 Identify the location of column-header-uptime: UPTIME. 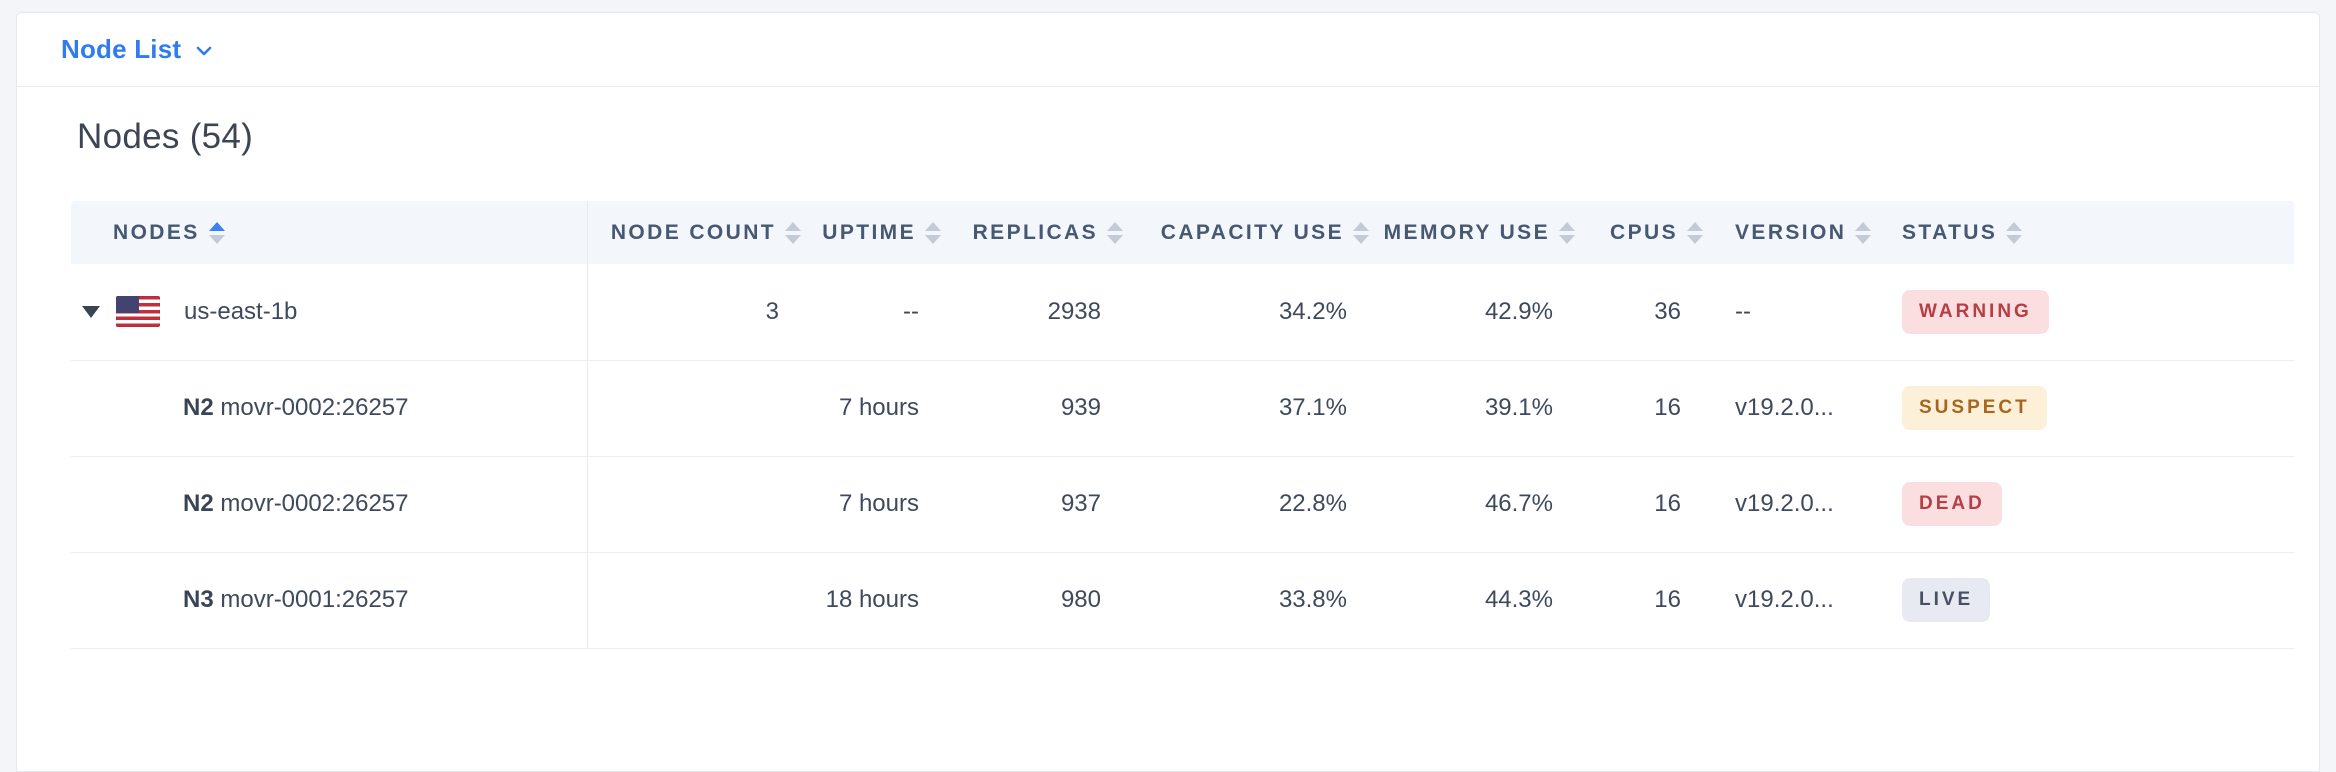
(871, 232).